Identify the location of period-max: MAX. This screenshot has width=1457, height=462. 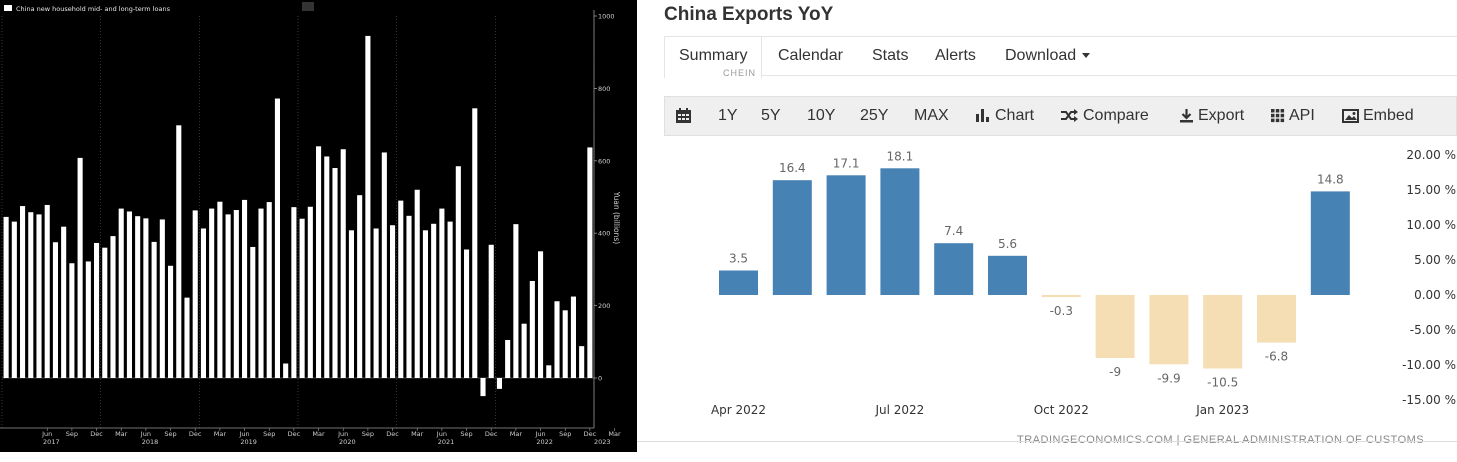
(931, 115).